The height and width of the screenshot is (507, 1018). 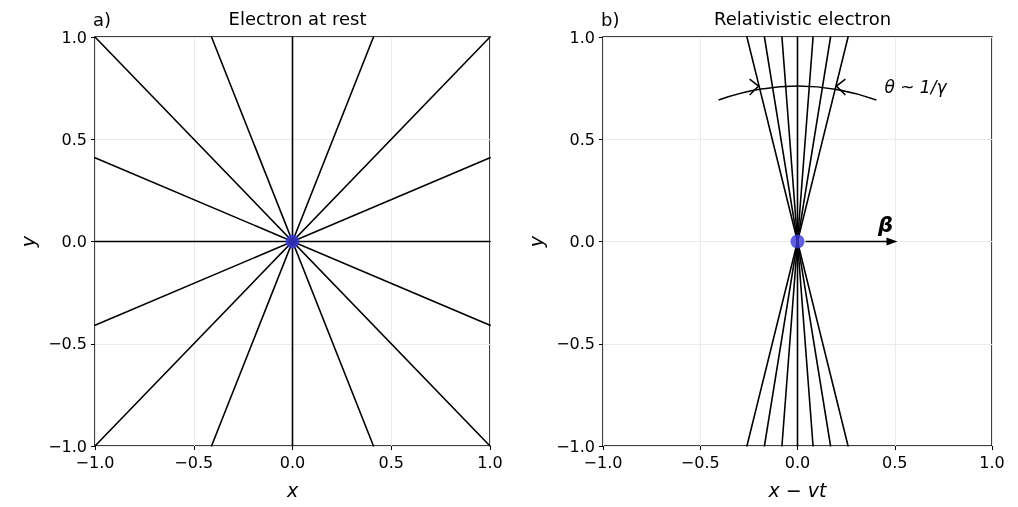 I want to click on chart-title: Relativistic electron, so click(x=802, y=18).